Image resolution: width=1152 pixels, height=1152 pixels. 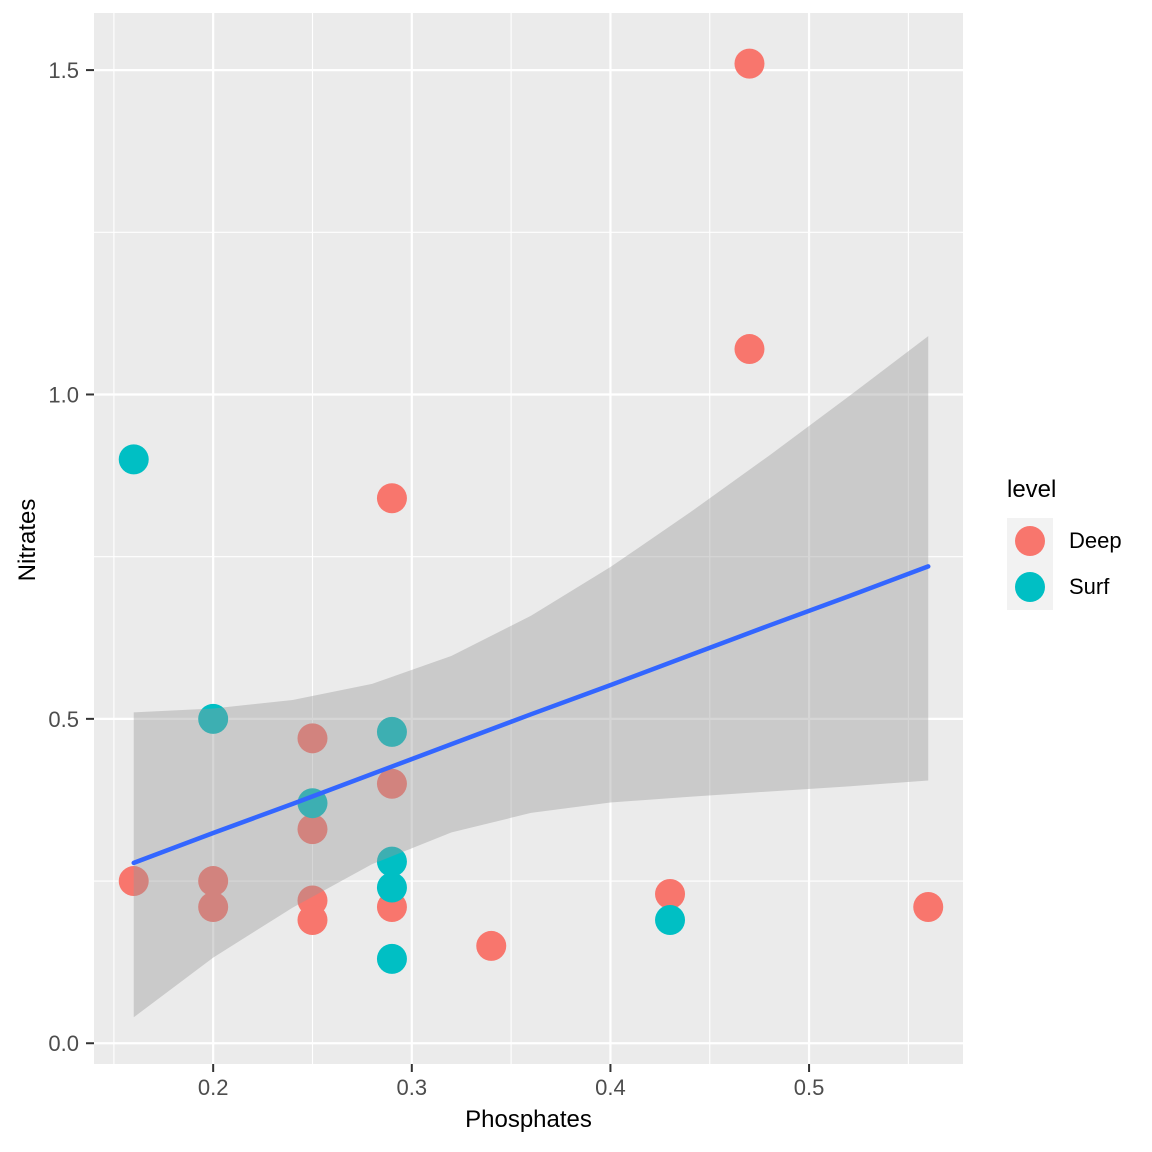 What do you see at coordinates (528, 1119) in the screenshot?
I see `x-axis-title: Phosphates` at bounding box center [528, 1119].